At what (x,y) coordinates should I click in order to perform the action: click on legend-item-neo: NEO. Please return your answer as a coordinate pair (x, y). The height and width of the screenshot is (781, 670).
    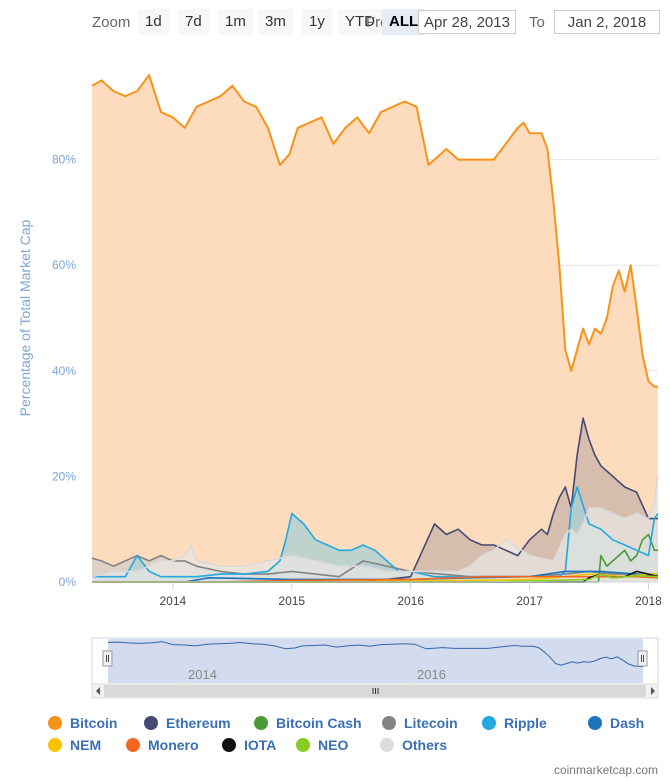
    Looking at the image, I should click on (322, 745).